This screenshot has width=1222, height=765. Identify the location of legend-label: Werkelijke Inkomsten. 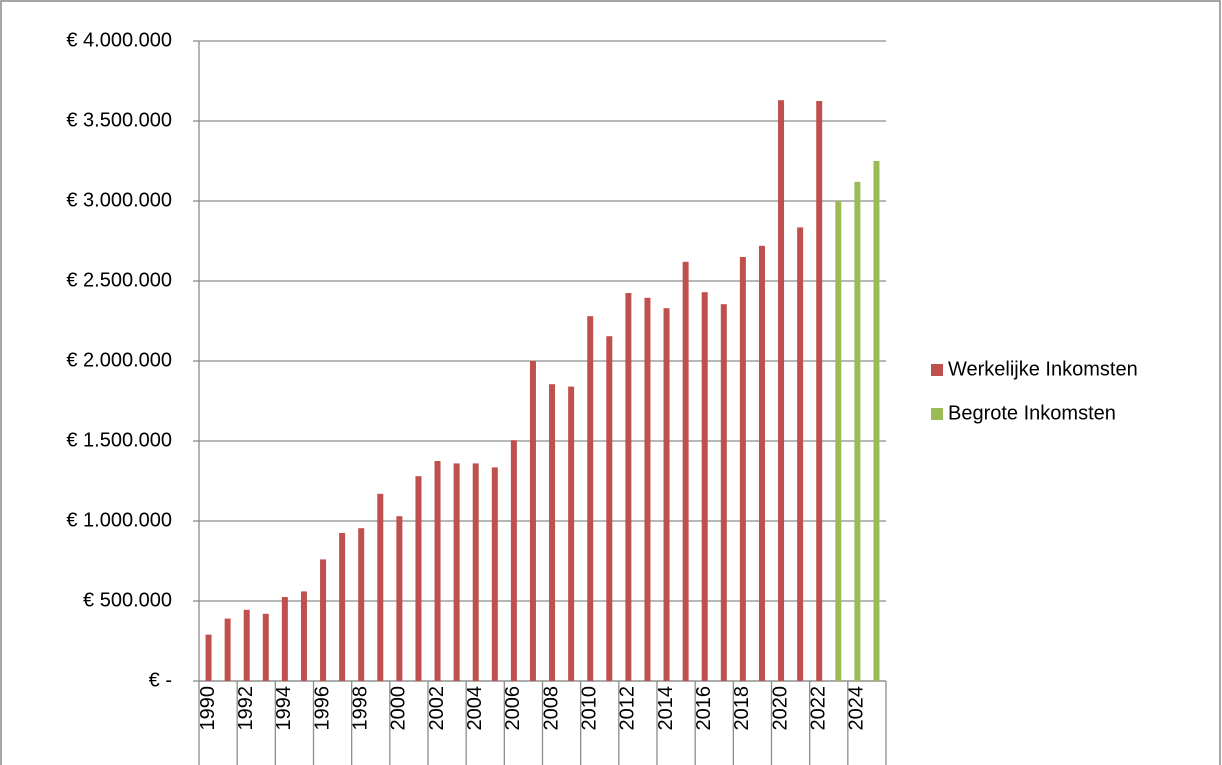
(1043, 369).